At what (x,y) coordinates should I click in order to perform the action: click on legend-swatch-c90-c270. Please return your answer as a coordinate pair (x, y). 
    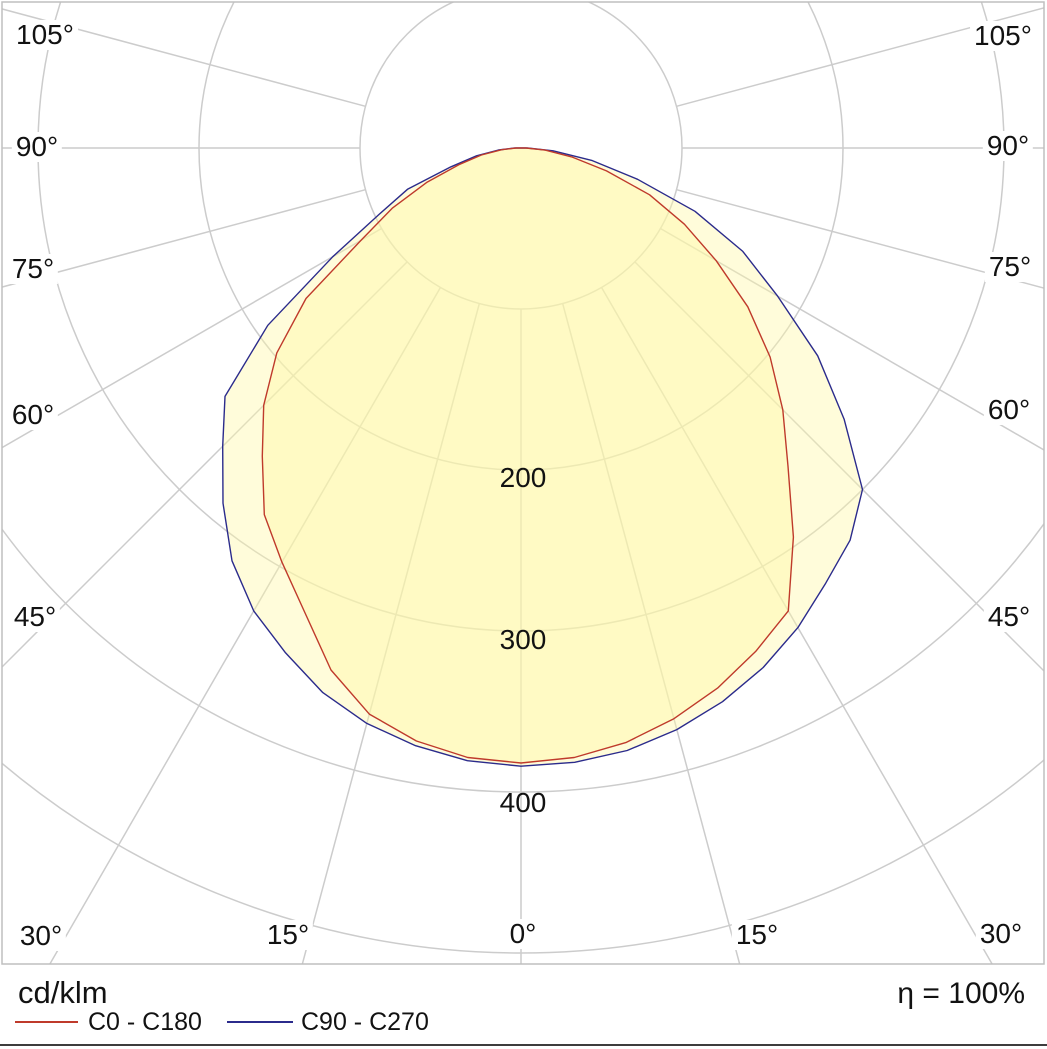
    Looking at the image, I should click on (260, 1022).